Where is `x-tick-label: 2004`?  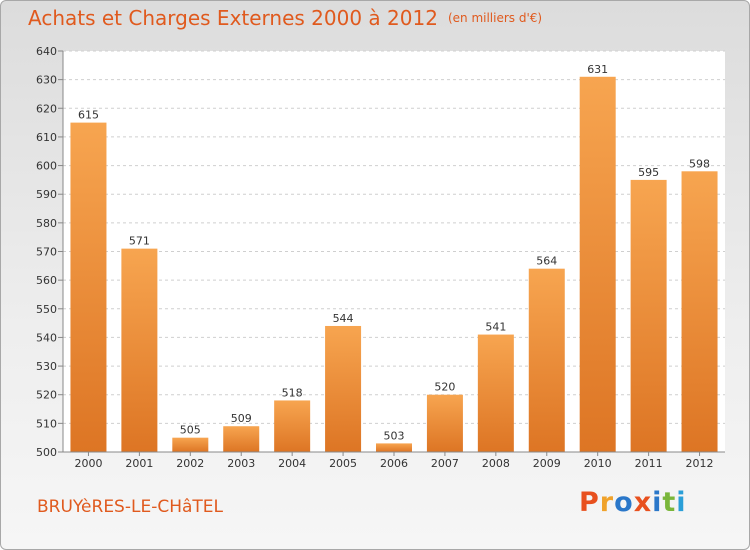 x-tick-label: 2004 is located at coordinates (292, 463).